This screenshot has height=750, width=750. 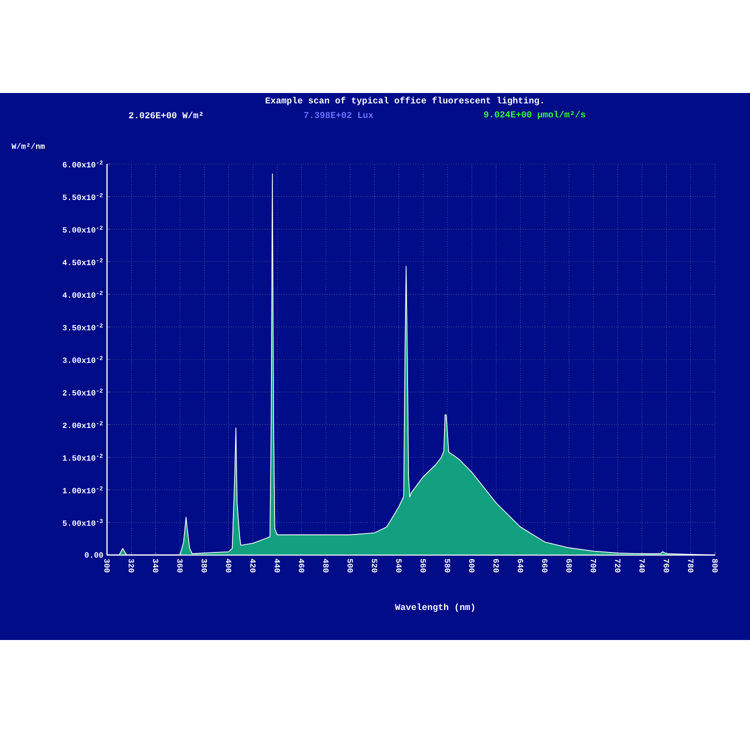 I want to click on text: 2.026E+00 W/m², so click(x=166, y=115).